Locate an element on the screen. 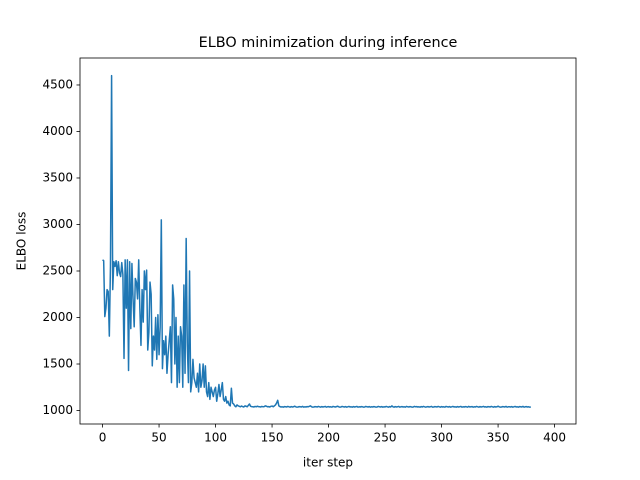 The image size is (640, 480). x-tick-label: 250 is located at coordinates (385, 438).